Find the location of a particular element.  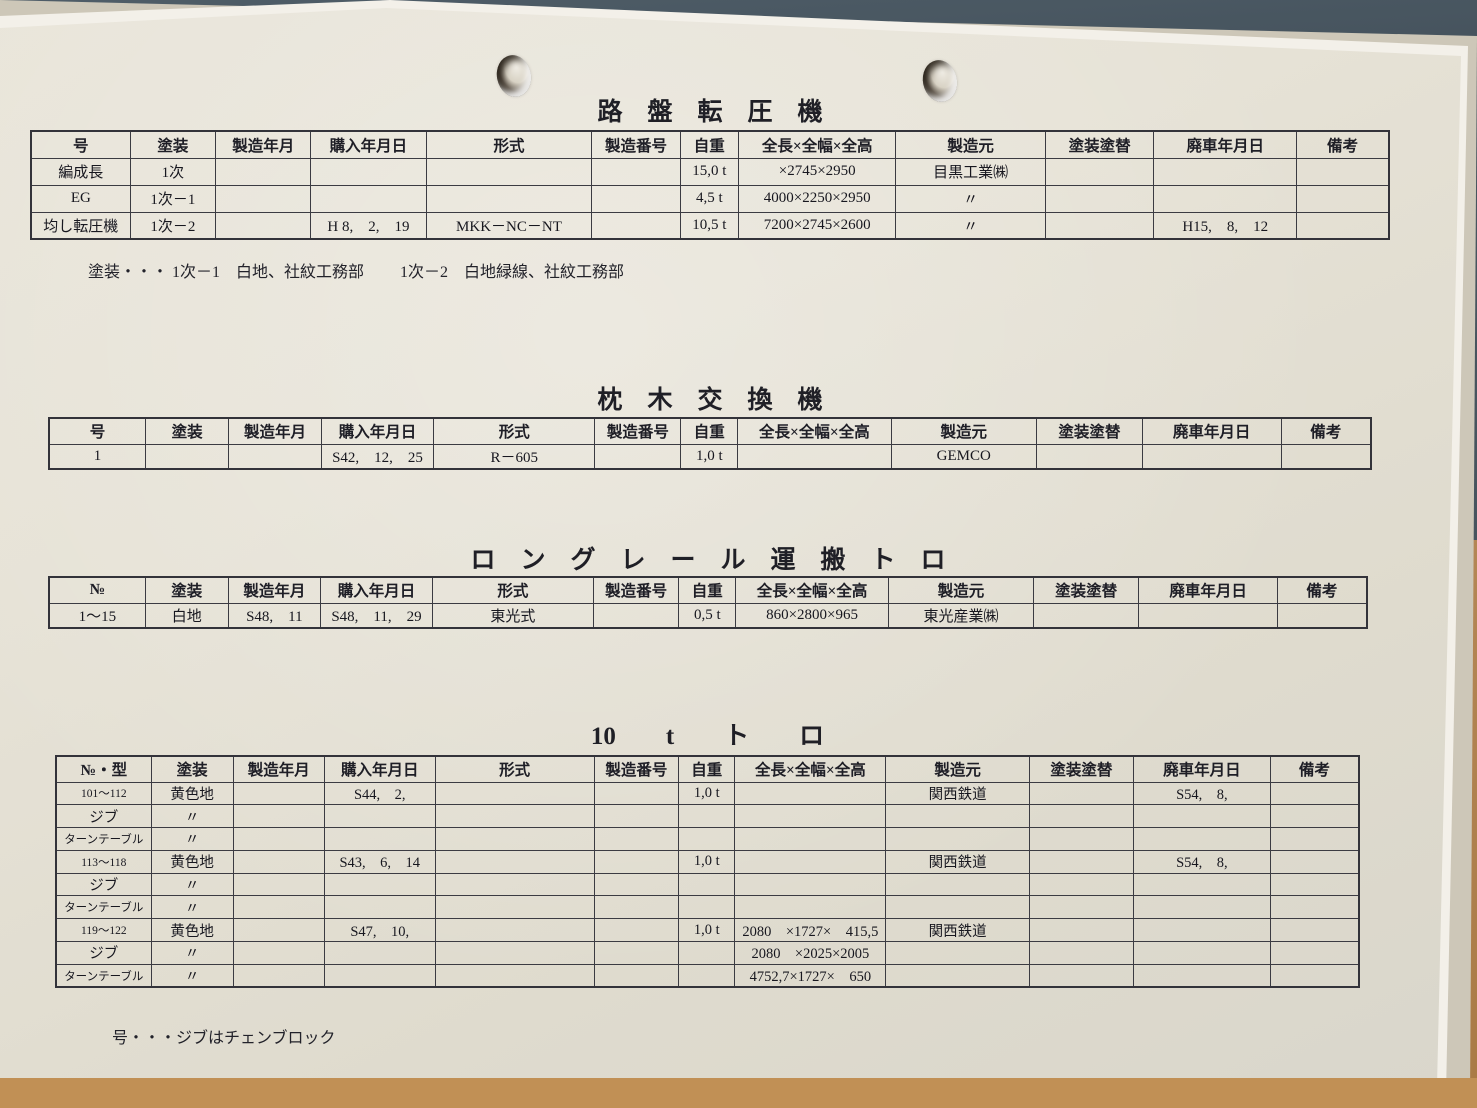

table-cell: H15, 8, 12 is located at coordinates (1225, 225).